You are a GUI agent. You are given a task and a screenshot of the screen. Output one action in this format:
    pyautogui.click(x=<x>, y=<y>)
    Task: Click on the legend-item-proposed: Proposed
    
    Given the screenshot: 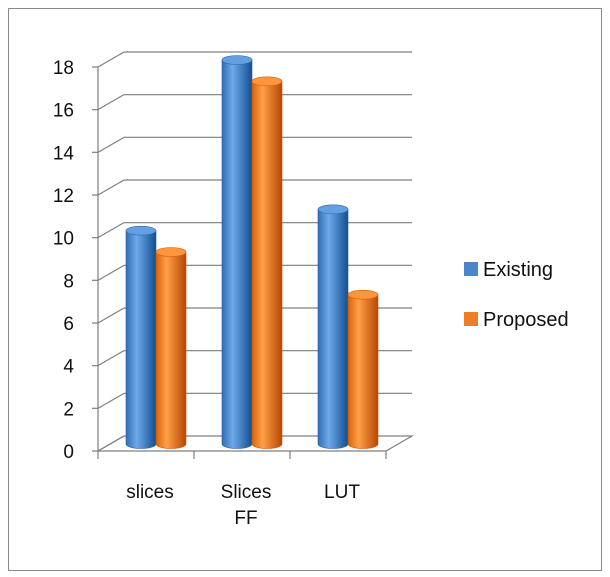 What is the action you would take?
    pyautogui.click(x=516, y=320)
    